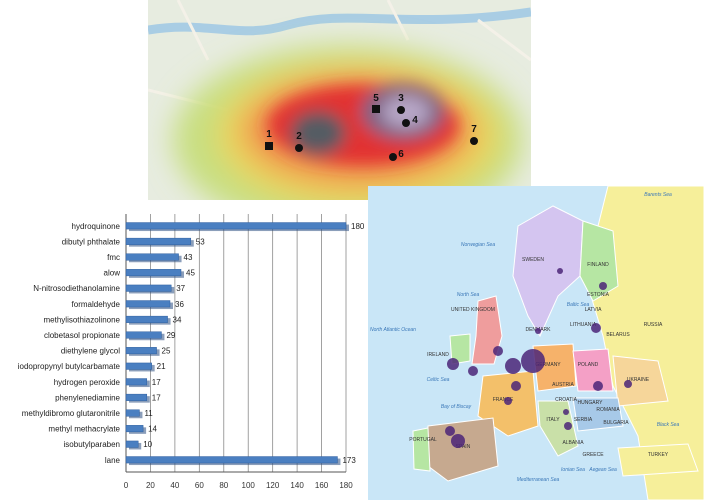  I want to click on ukraine-shape, so click(640, 381).